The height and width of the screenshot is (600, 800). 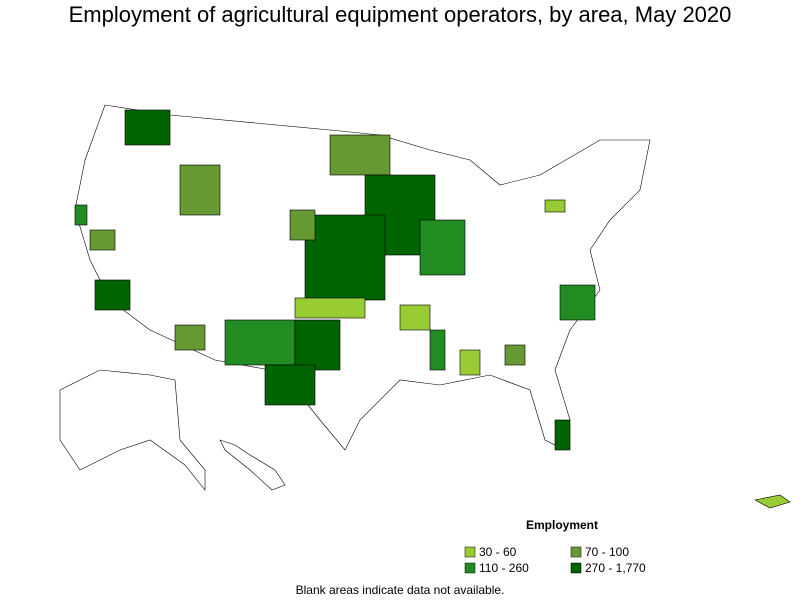 I want to click on legend-label: 30 - 60, so click(x=498, y=552).